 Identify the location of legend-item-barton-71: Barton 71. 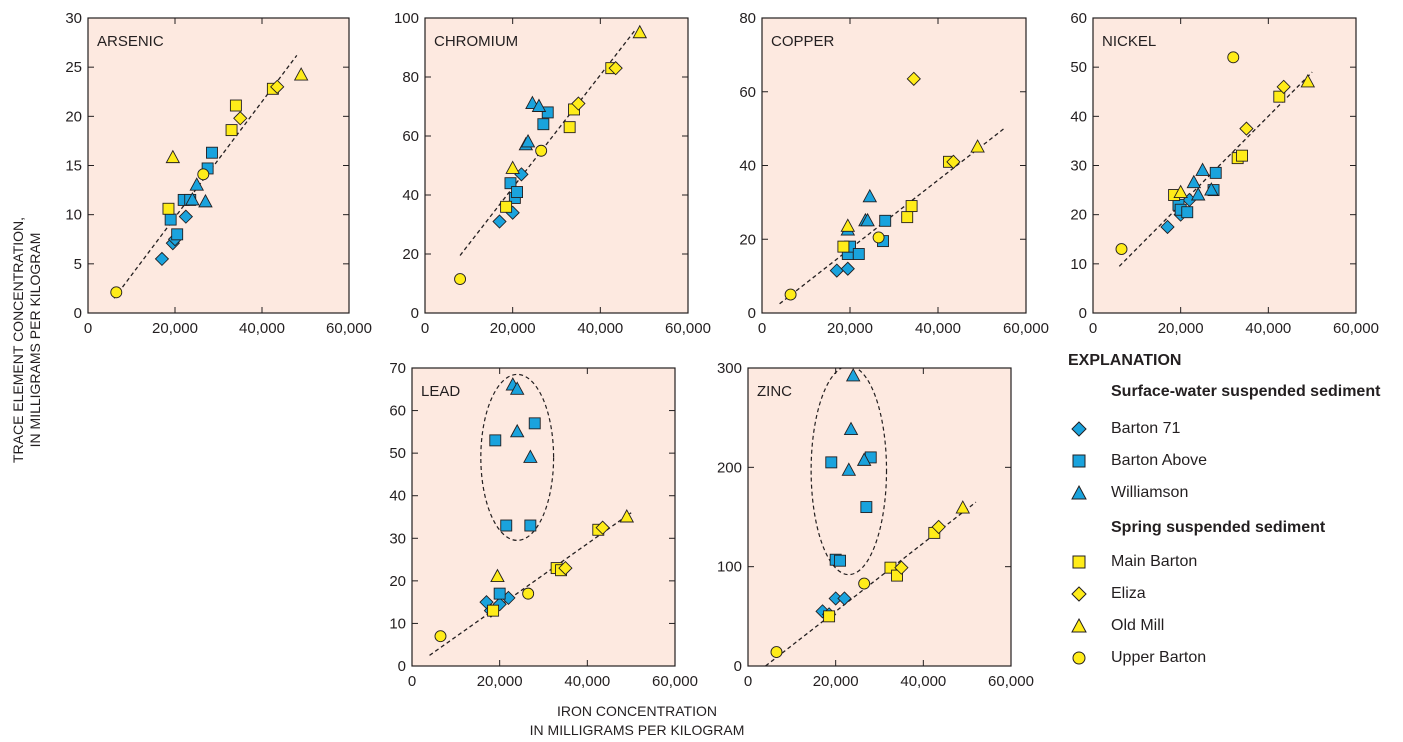
(1233, 429).